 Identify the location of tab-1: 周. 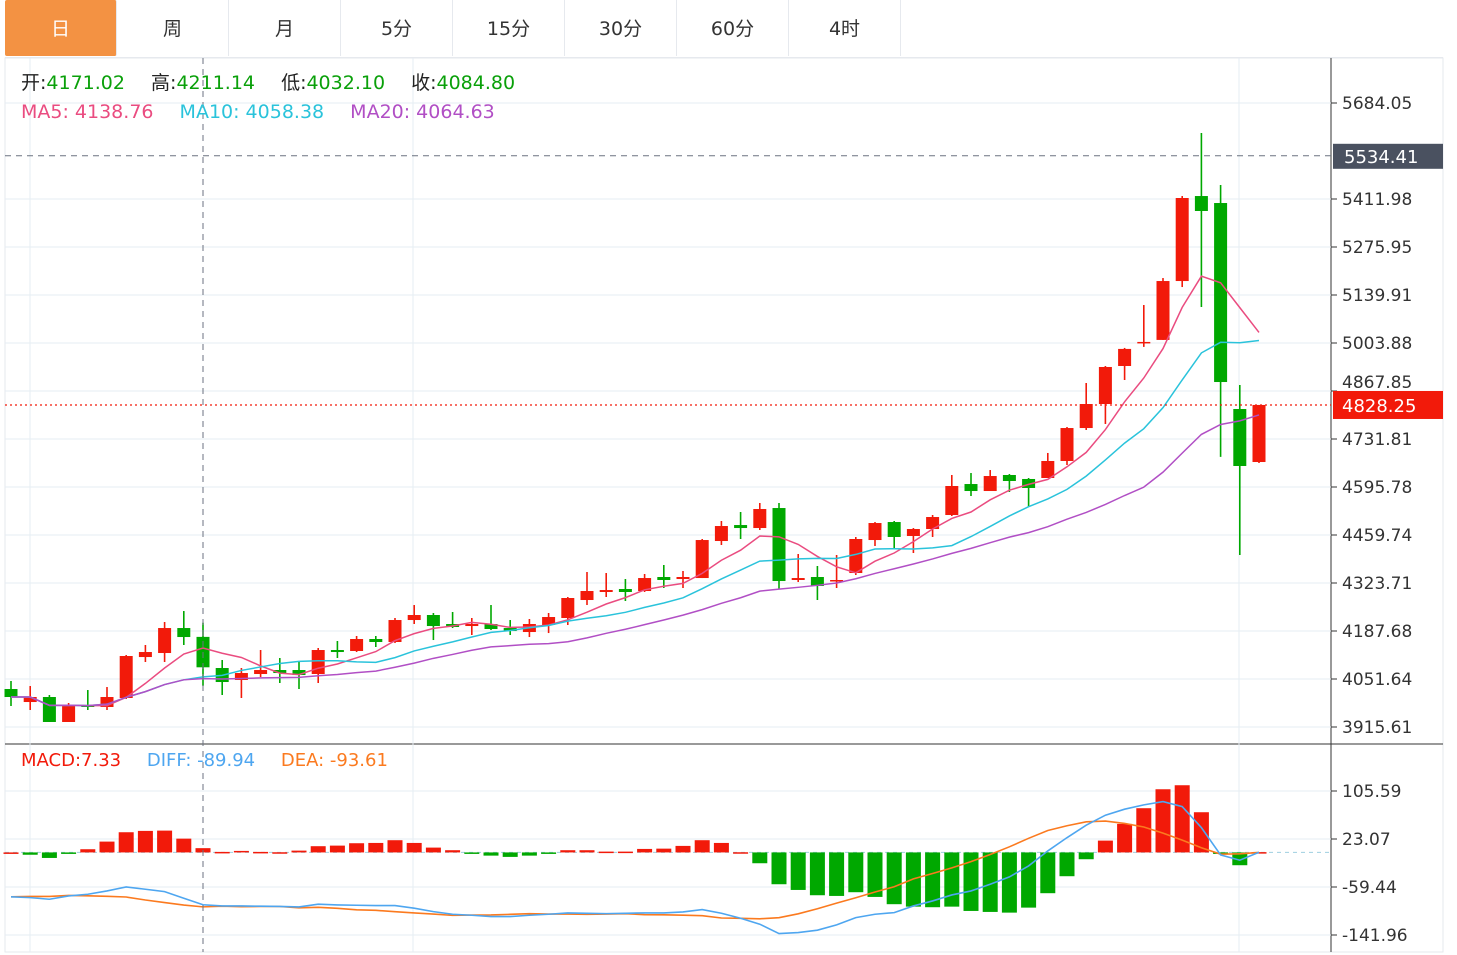
(173, 28).